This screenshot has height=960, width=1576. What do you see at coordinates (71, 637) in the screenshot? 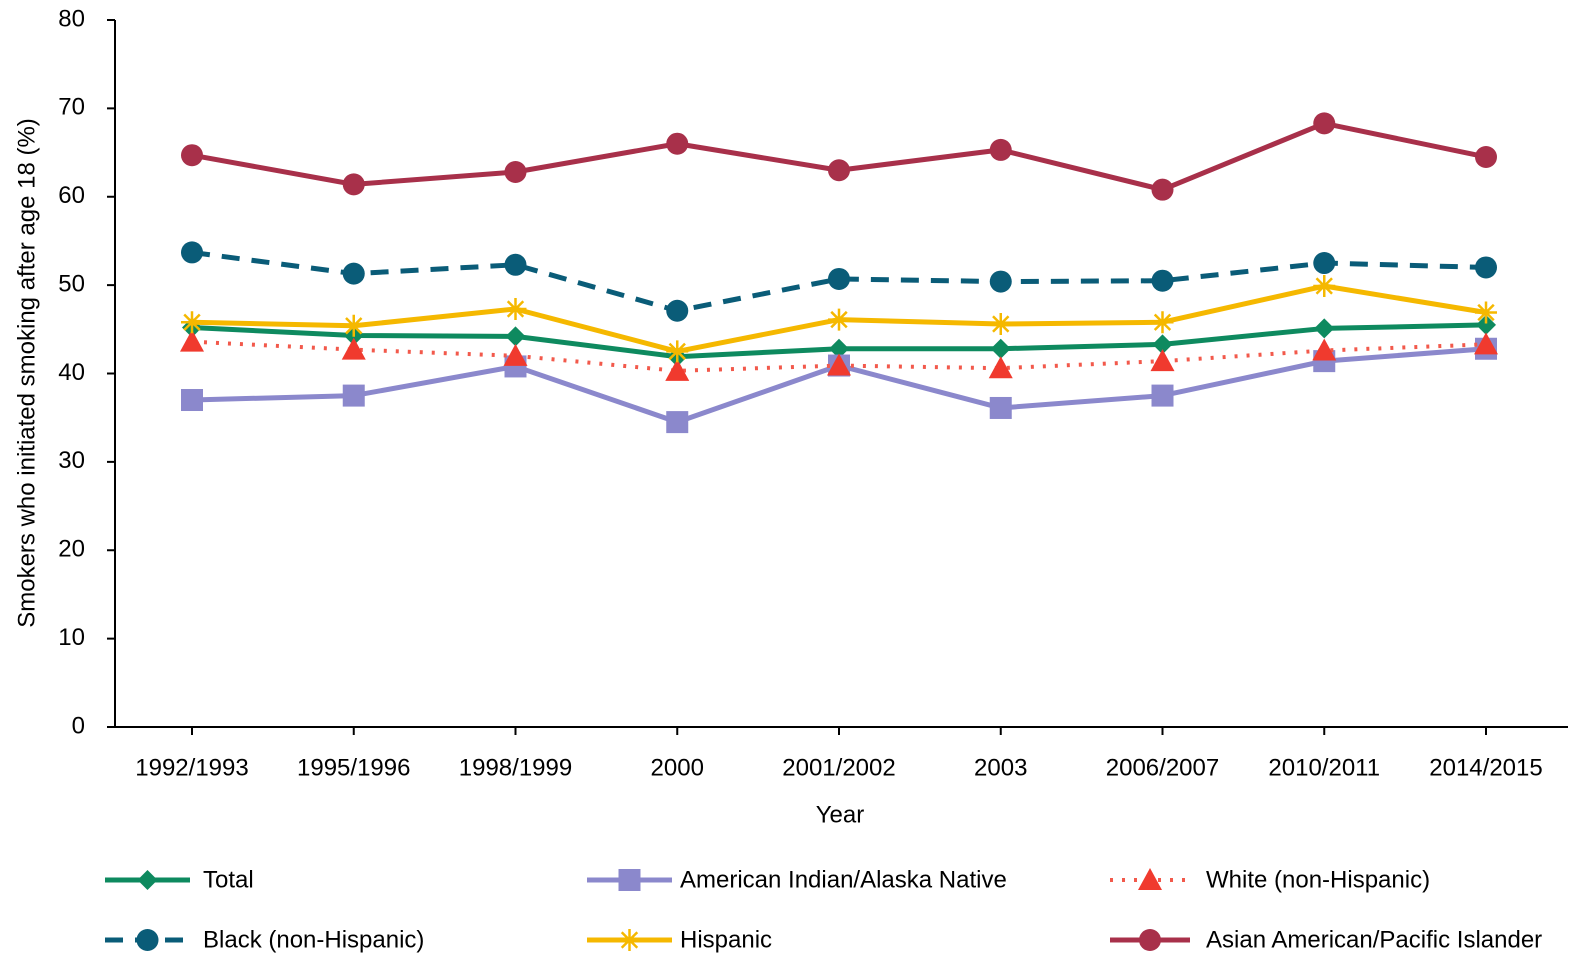
I see `y-tick-label: 10` at bounding box center [71, 637].